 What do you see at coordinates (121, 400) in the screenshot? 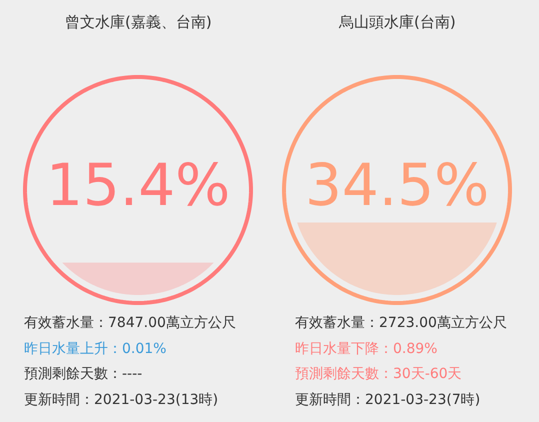
I see `text: 更新時間：2021-03-23(13時)` at bounding box center [121, 400].